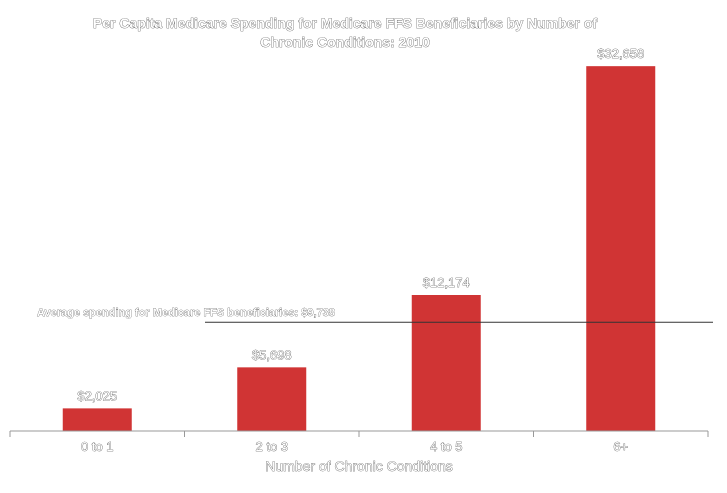  Describe the element at coordinates (355, 447) in the screenshot. I see `x-axis-tick-labels: 0 to 1 2 to 3 4 to 5 6+` at that location.